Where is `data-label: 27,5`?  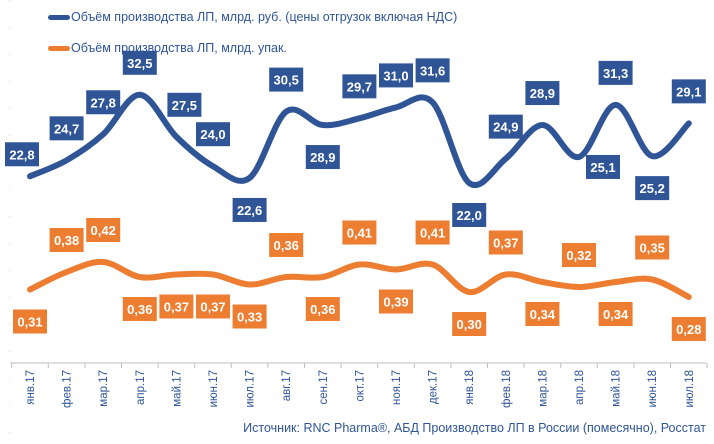
data-label: 27,5 is located at coordinates (184, 105).